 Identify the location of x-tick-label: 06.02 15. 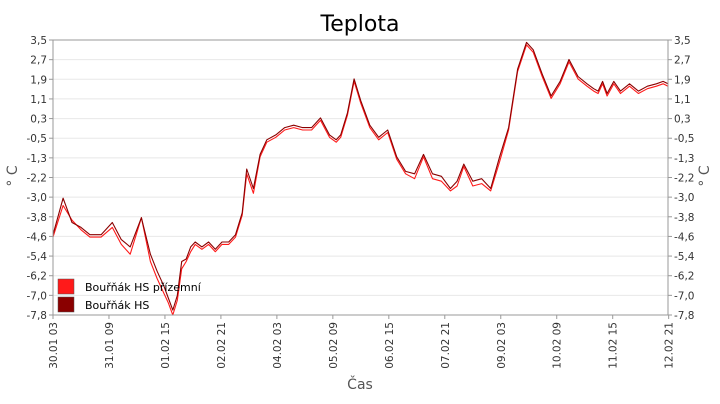
(390, 345).